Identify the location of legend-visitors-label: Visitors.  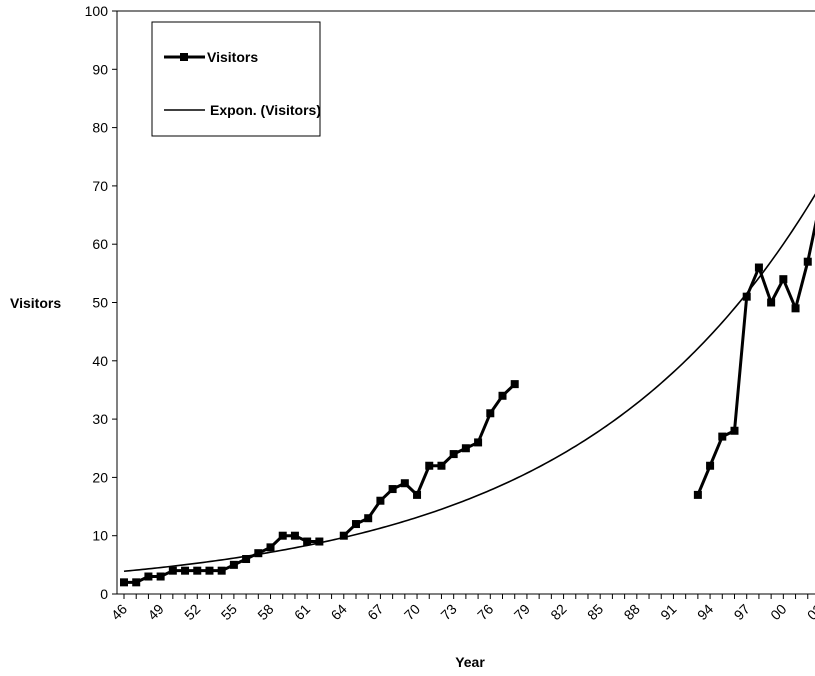
(232, 57).